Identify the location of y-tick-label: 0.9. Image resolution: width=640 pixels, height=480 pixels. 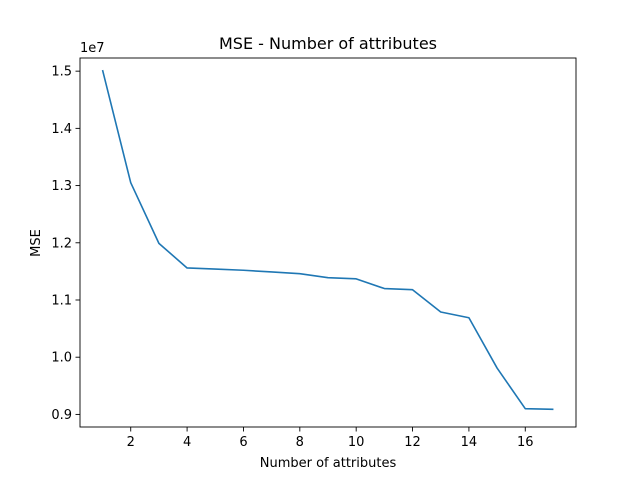
(61, 415).